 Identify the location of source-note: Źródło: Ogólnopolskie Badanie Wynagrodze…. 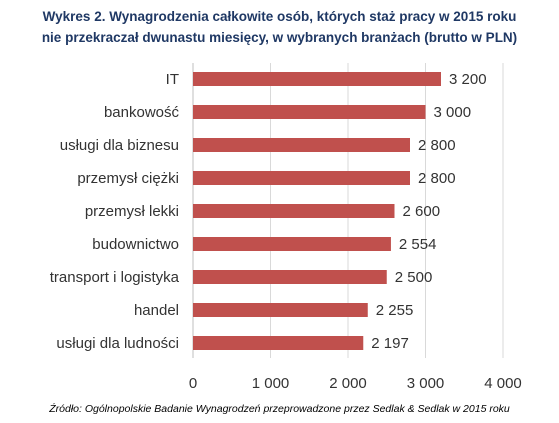
(279, 409).